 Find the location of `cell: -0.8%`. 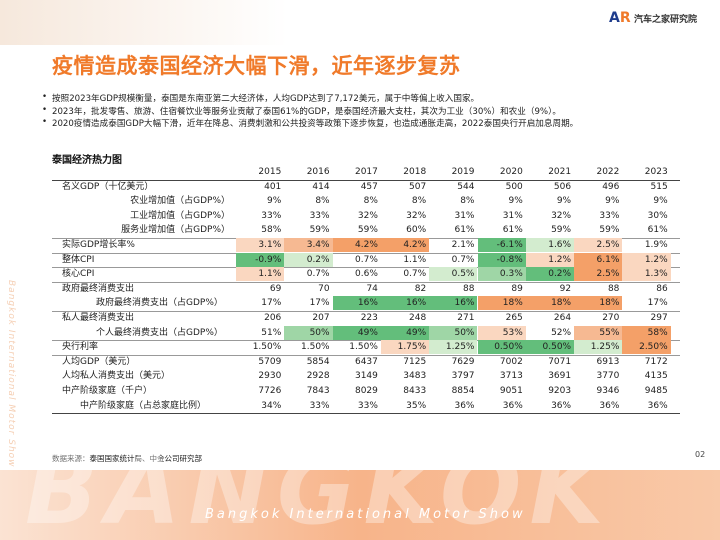

cell: -0.8% is located at coordinates (501, 259).